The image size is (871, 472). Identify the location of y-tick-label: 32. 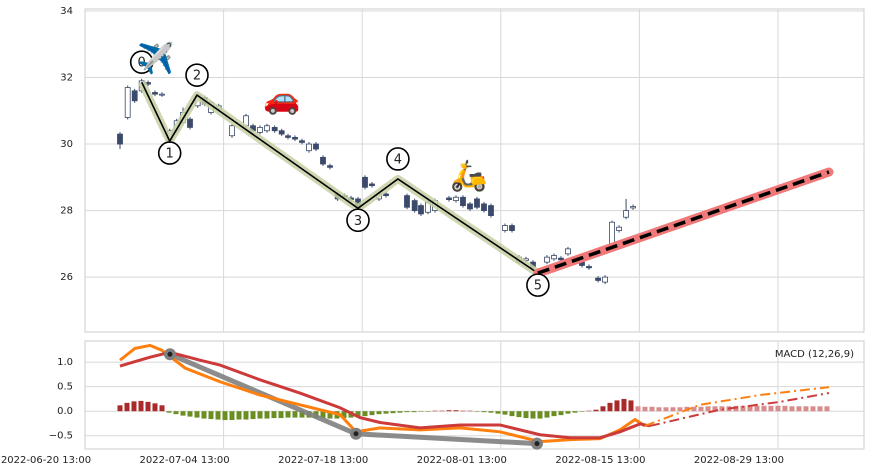
(66, 78).